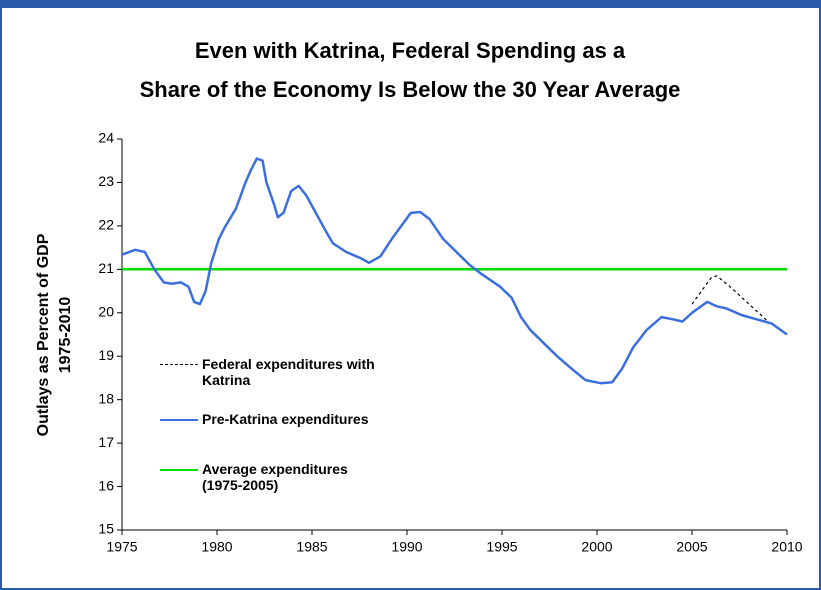 The width and height of the screenshot is (821, 590). I want to click on line-series, so click(739, 305).